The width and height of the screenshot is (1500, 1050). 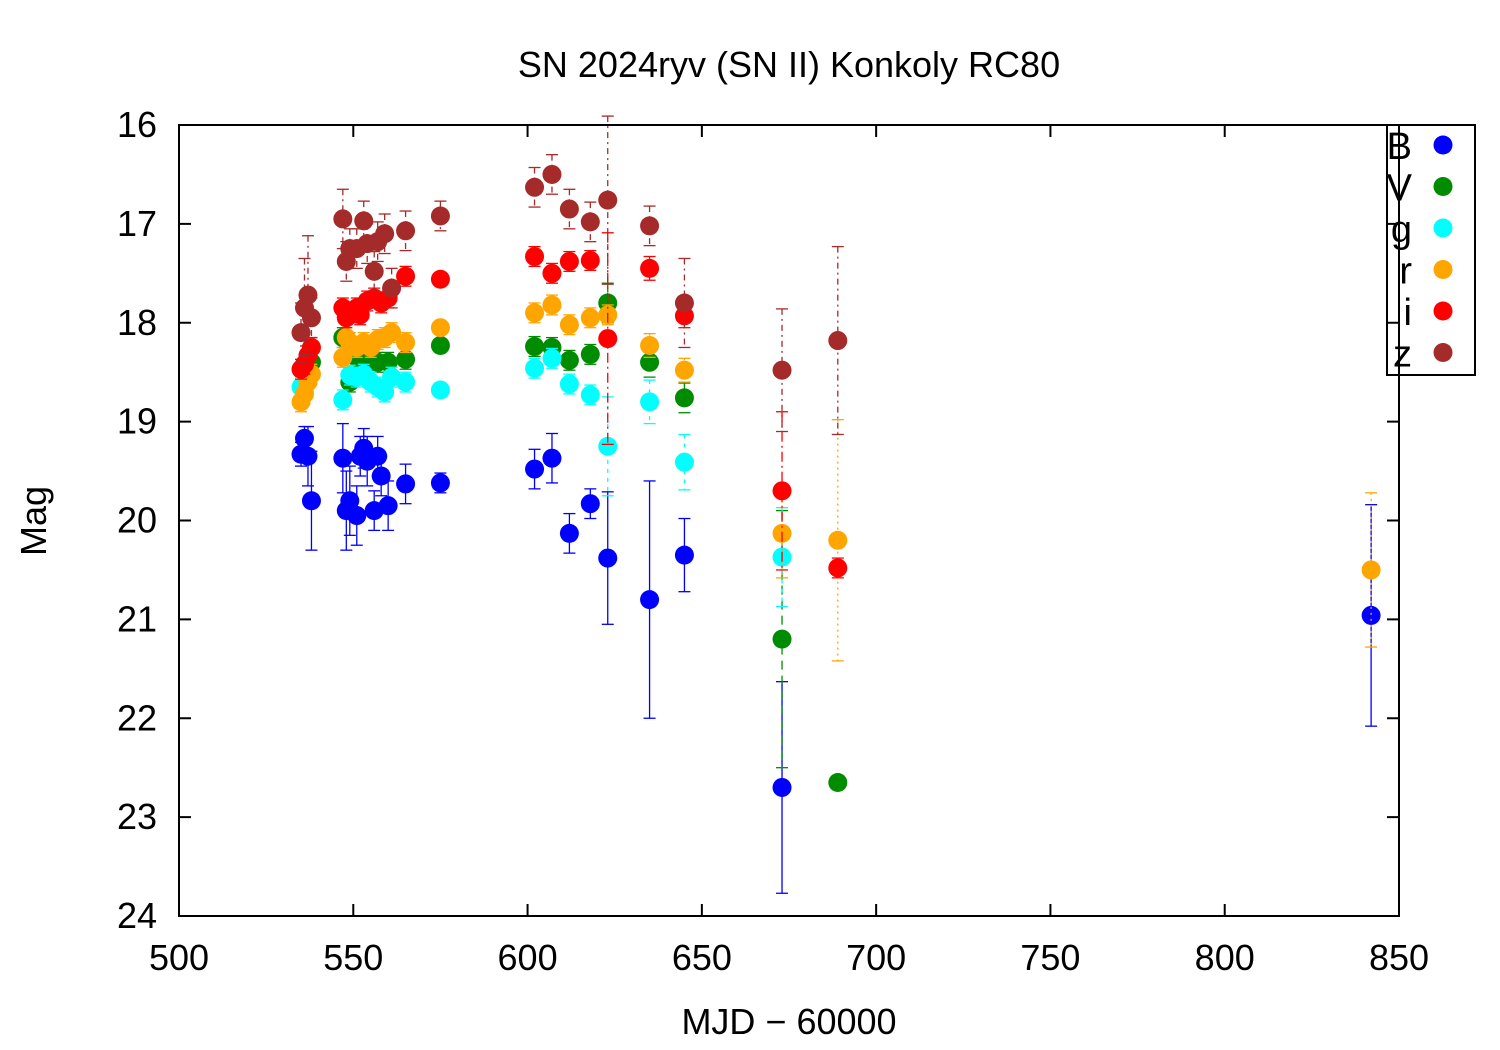 I want to click on y-tick-label: 21, so click(x=137, y=618).